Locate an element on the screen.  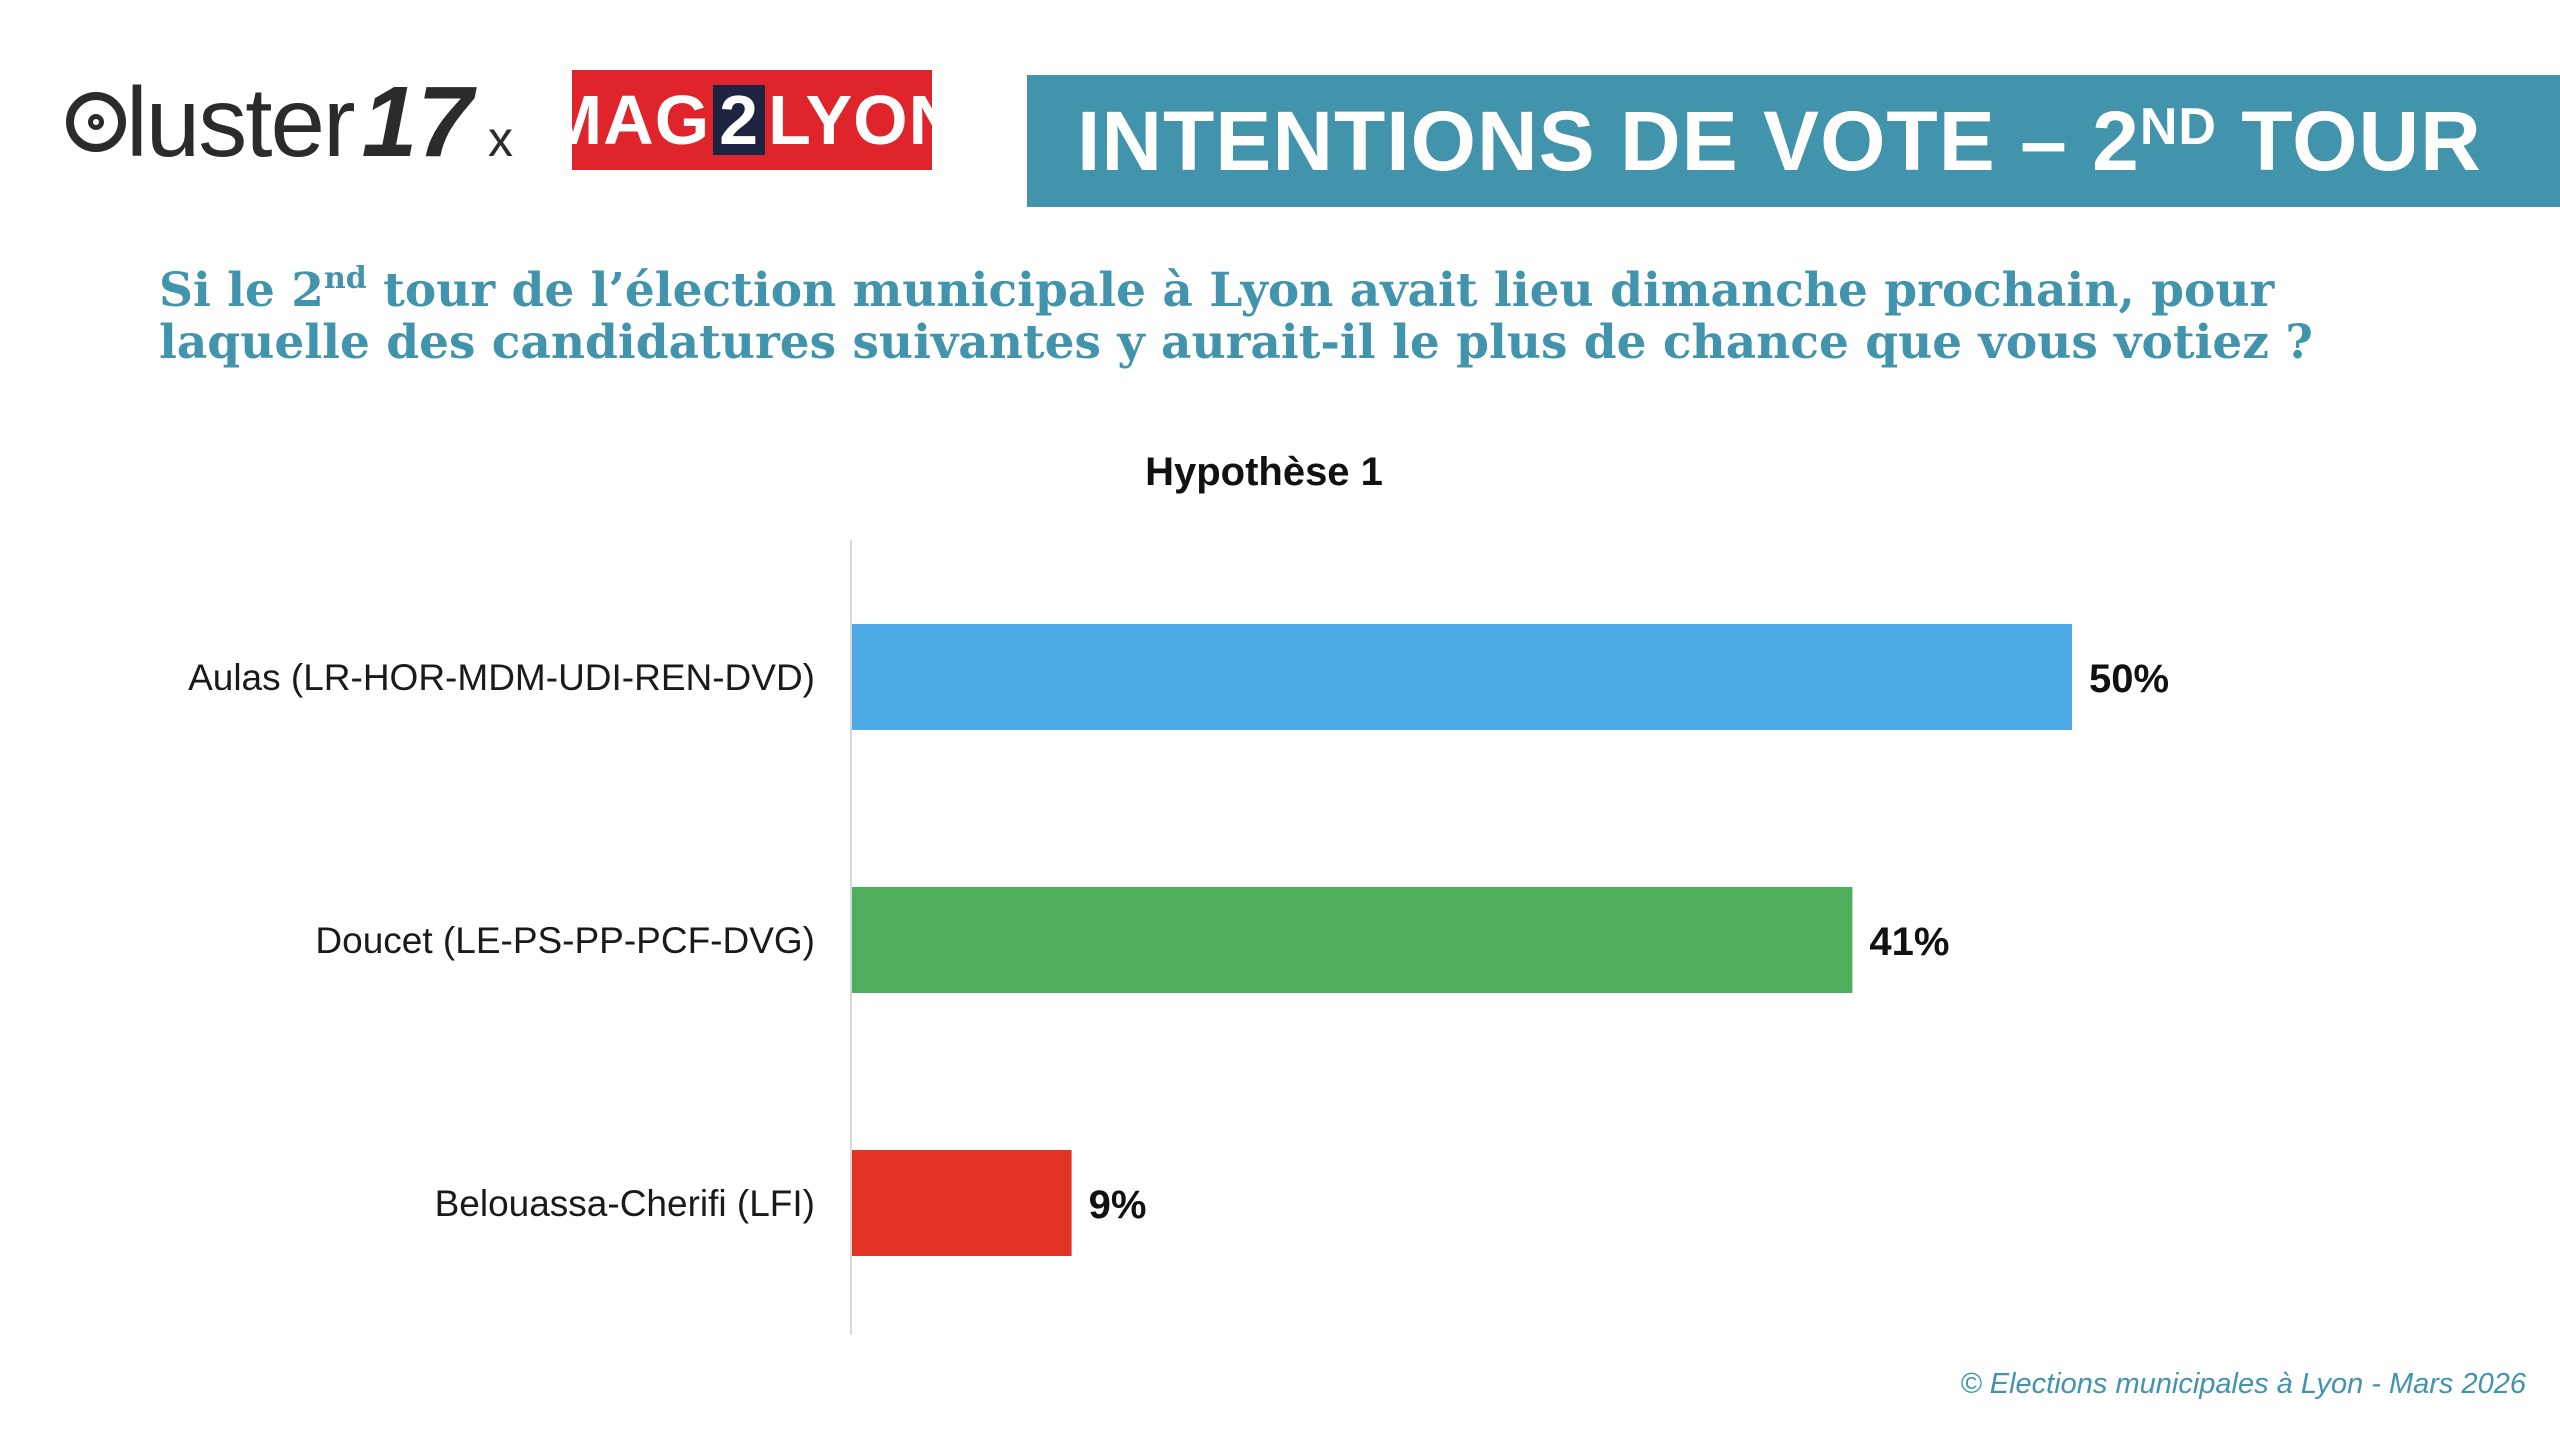
cluster-logo-text: luster is located at coordinates (241, 122).